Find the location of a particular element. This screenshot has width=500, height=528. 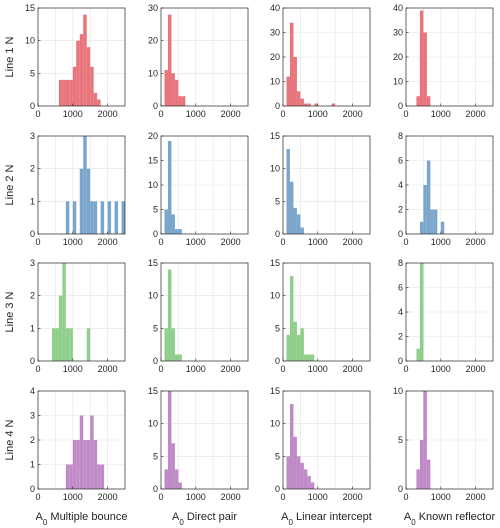

y-tick-label: 30 is located at coordinates (275, 33).